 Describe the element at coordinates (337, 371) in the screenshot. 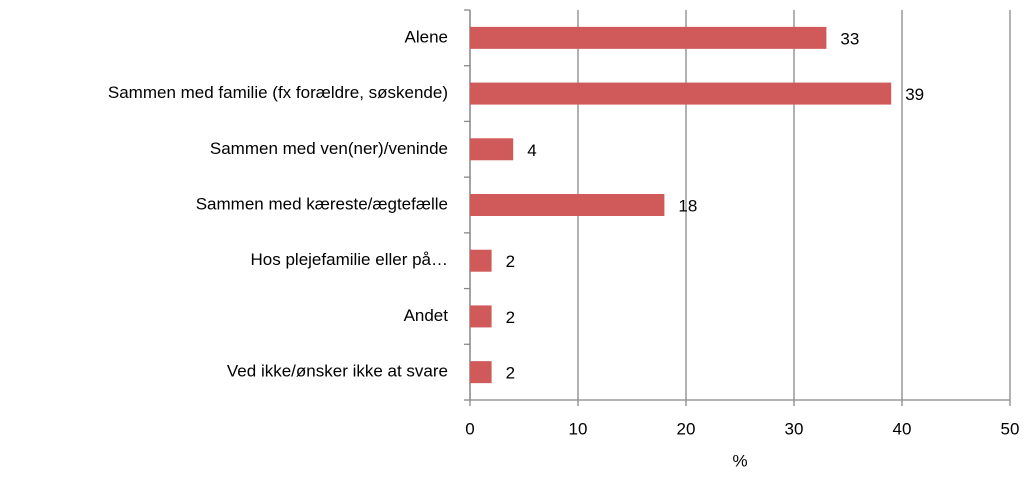

I see `y-tick-label: Ved ikke/ønsker ikke at svare` at that location.